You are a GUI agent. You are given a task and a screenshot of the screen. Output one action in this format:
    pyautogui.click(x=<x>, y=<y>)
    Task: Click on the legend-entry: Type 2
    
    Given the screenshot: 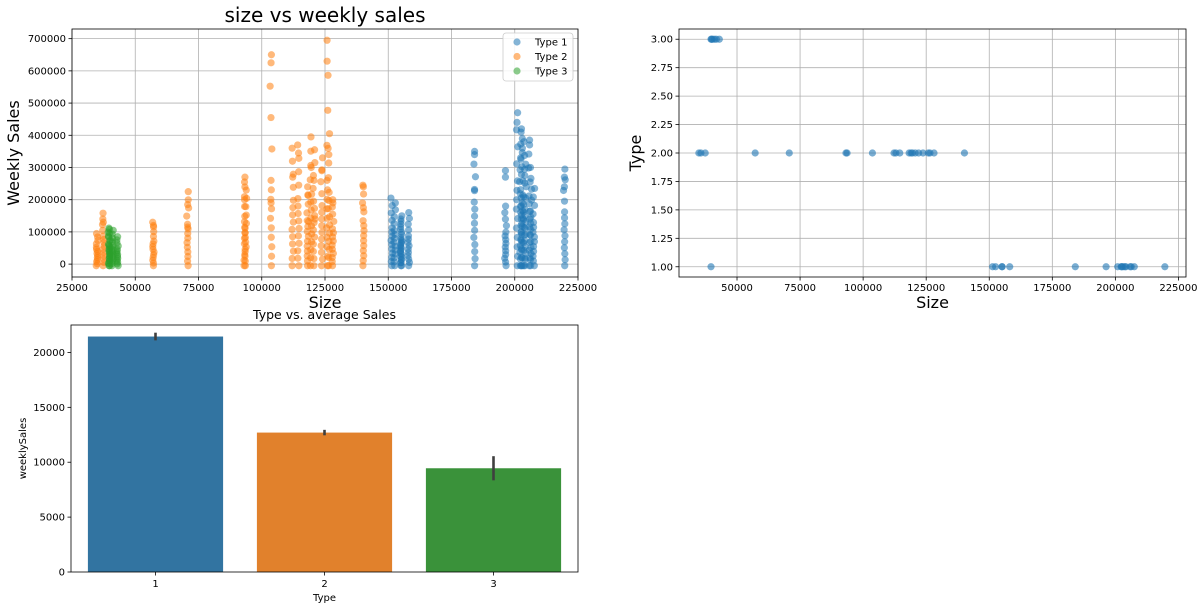 What is the action you would take?
    pyautogui.click(x=551, y=57)
    